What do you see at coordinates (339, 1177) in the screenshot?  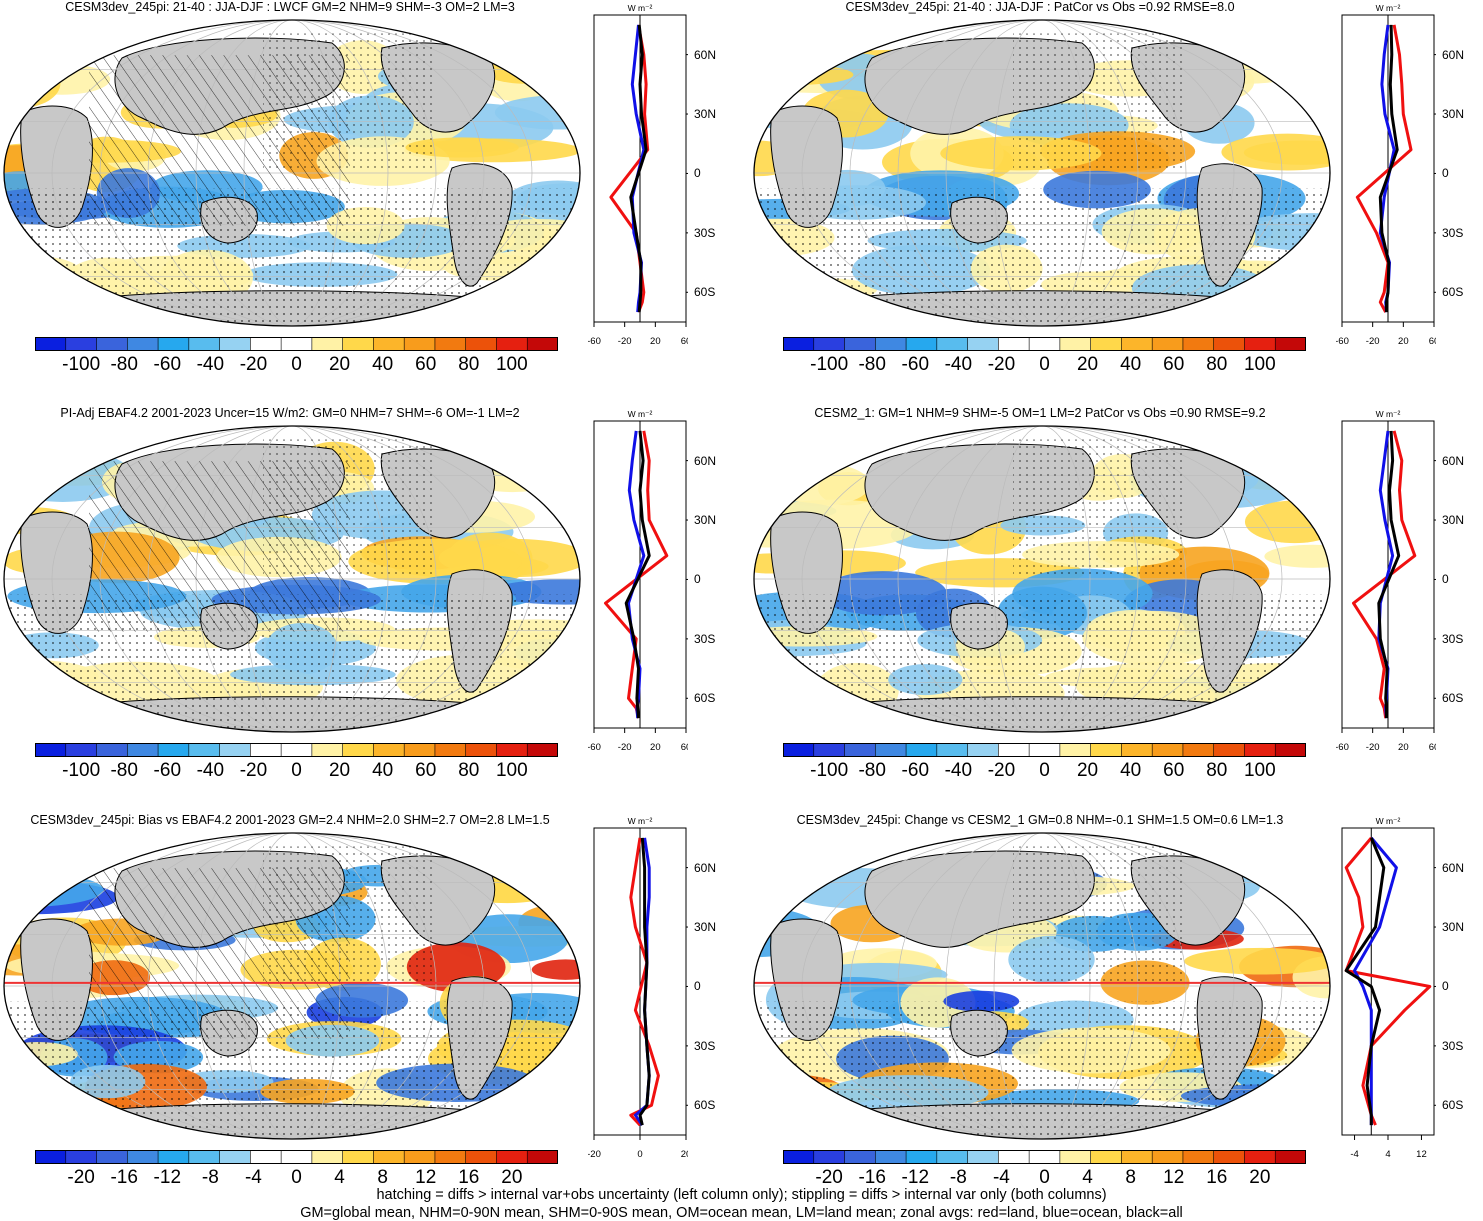 I see `colorbar-tick-label: 4` at bounding box center [339, 1177].